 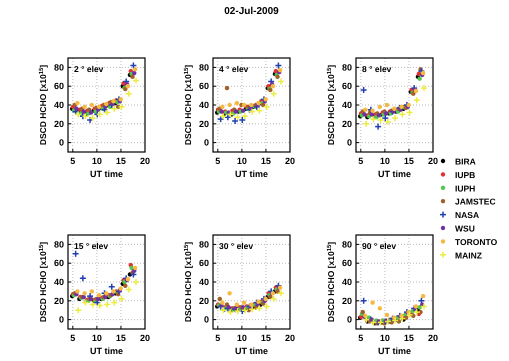 I want to click on annotation: 90 ° elev, so click(x=379, y=246).